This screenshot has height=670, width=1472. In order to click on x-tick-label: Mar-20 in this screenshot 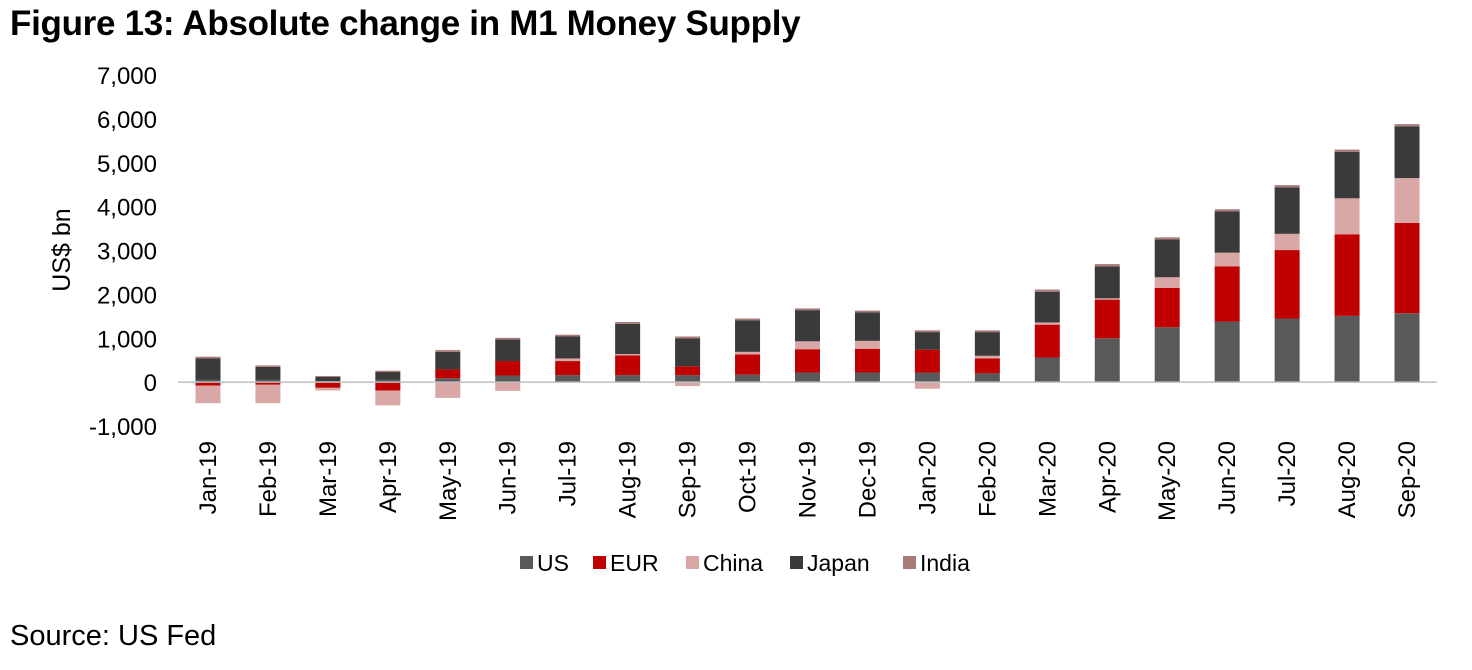, I will do `click(1047, 479)`.